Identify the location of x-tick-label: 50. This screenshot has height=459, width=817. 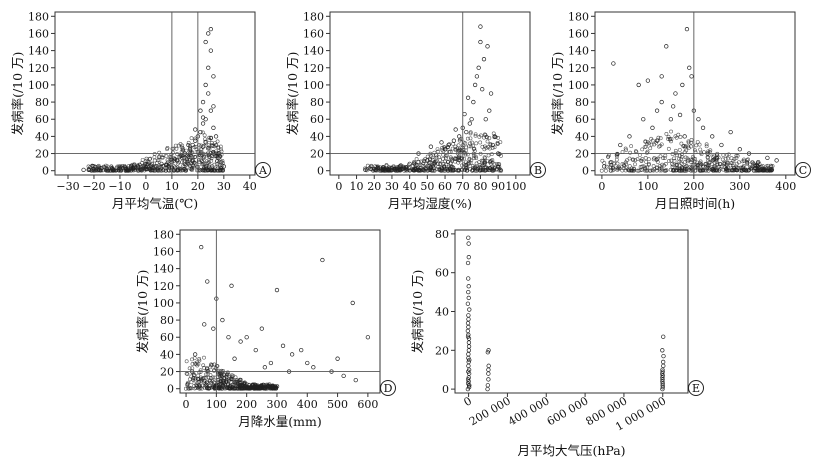
(427, 186).